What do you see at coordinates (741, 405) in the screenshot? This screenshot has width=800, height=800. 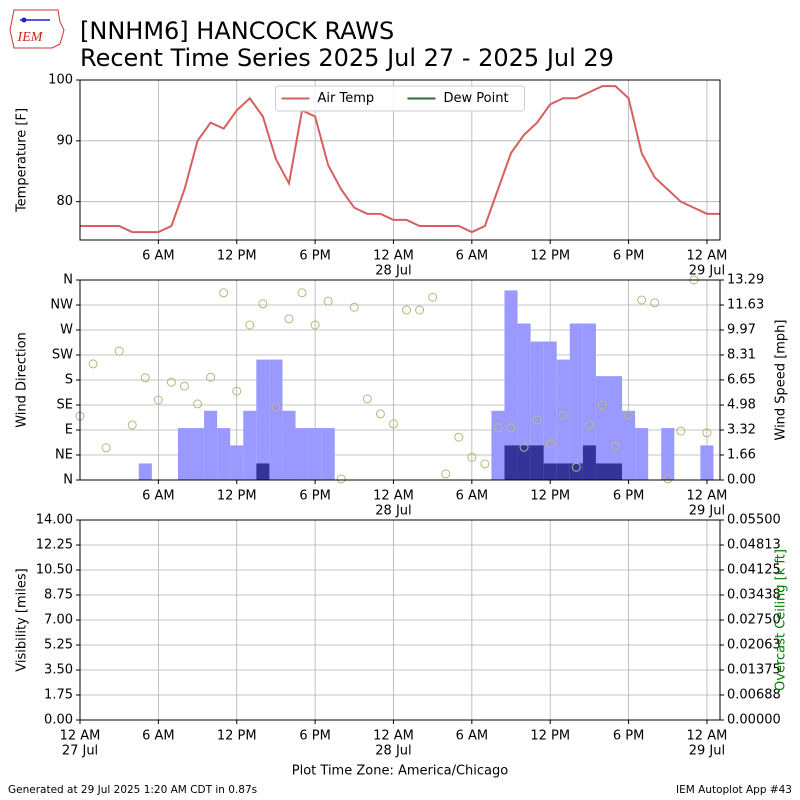 I see `y2-tick-label: 4.98` at bounding box center [741, 405].